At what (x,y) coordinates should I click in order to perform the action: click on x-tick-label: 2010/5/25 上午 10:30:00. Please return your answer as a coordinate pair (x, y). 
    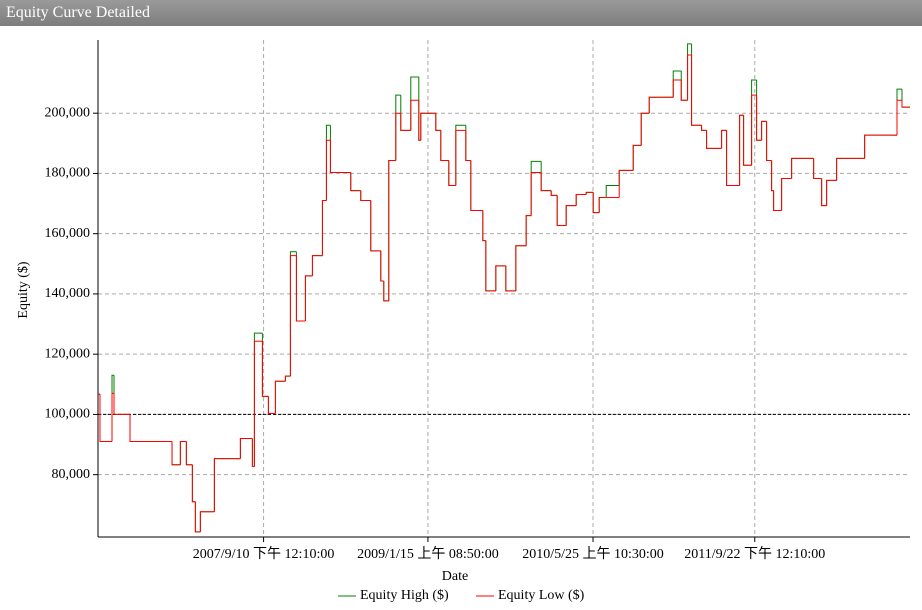
    Looking at the image, I should click on (593, 554).